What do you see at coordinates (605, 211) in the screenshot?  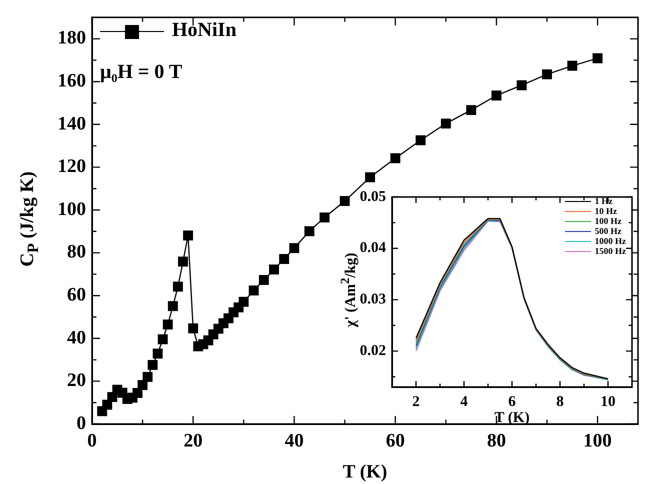 I see `legend-label: 10 Hz` at bounding box center [605, 211].